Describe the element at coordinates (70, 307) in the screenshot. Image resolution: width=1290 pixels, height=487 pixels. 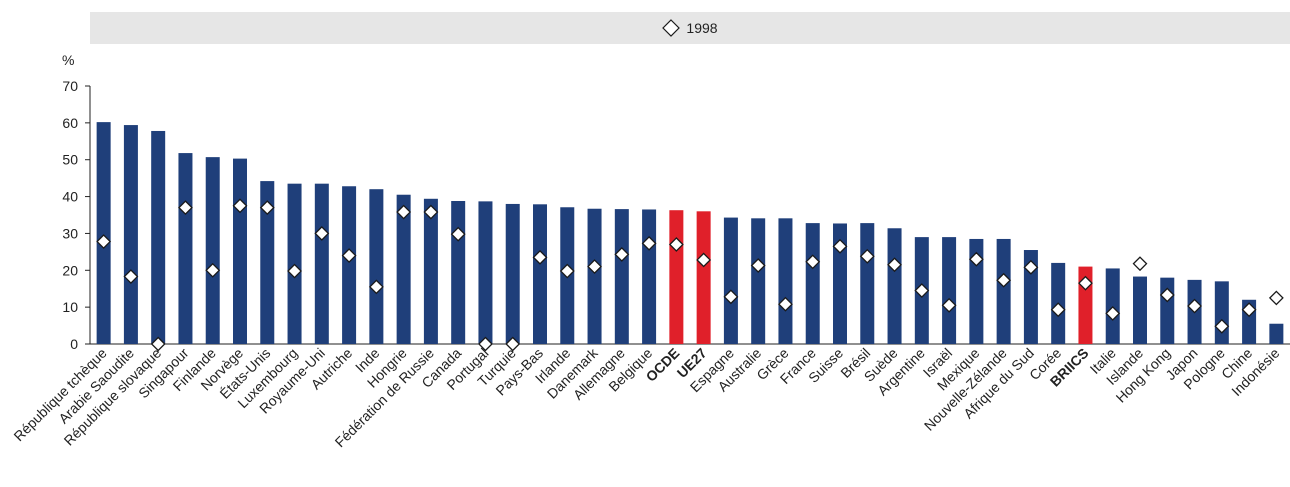
I see `y-tick-label: 10` at that location.